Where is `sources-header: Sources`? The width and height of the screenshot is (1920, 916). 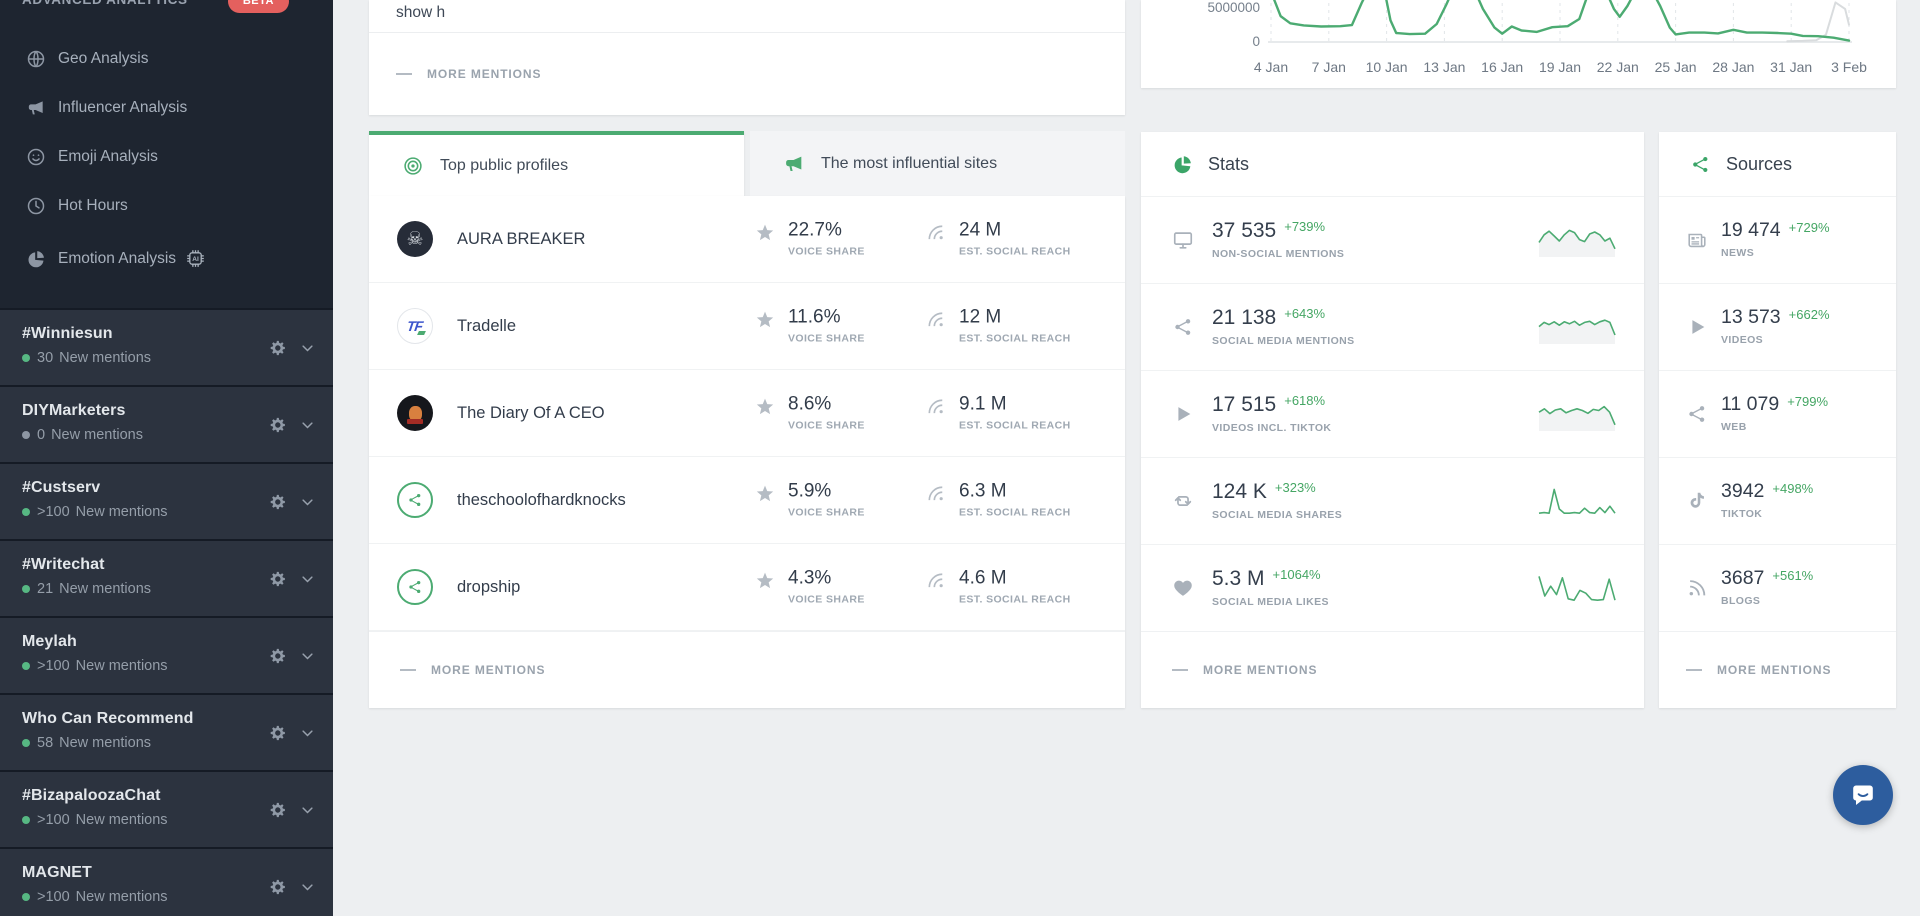 sources-header: Sources is located at coordinates (1777, 164).